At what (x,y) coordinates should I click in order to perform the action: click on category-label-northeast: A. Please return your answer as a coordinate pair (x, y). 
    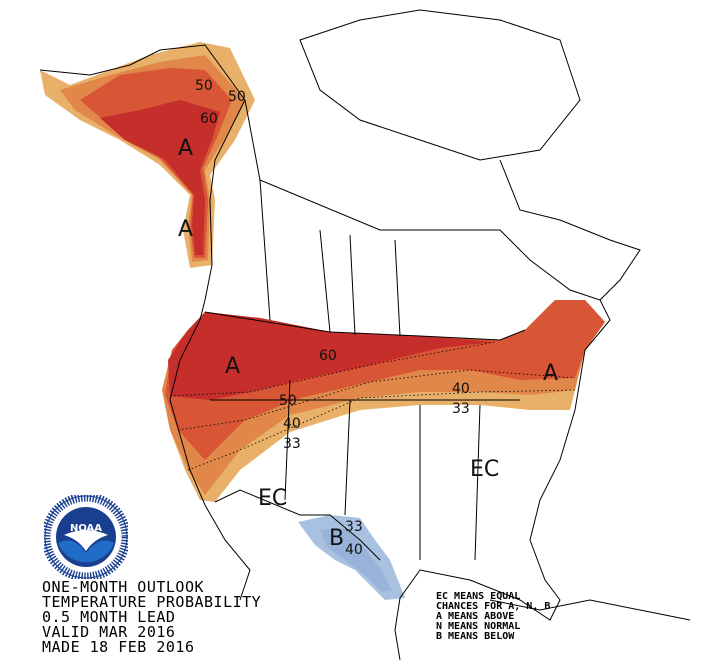
    Looking at the image, I should click on (550, 373).